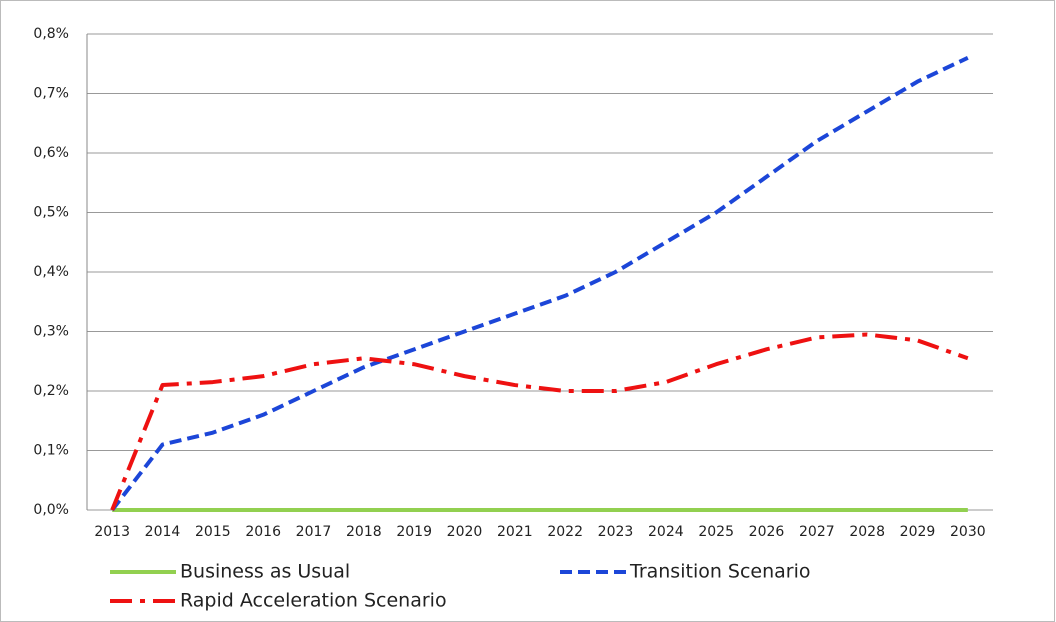 This screenshot has height=622, width=1056. I want to click on y-tick-label: 0,8%, so click(51, 34).